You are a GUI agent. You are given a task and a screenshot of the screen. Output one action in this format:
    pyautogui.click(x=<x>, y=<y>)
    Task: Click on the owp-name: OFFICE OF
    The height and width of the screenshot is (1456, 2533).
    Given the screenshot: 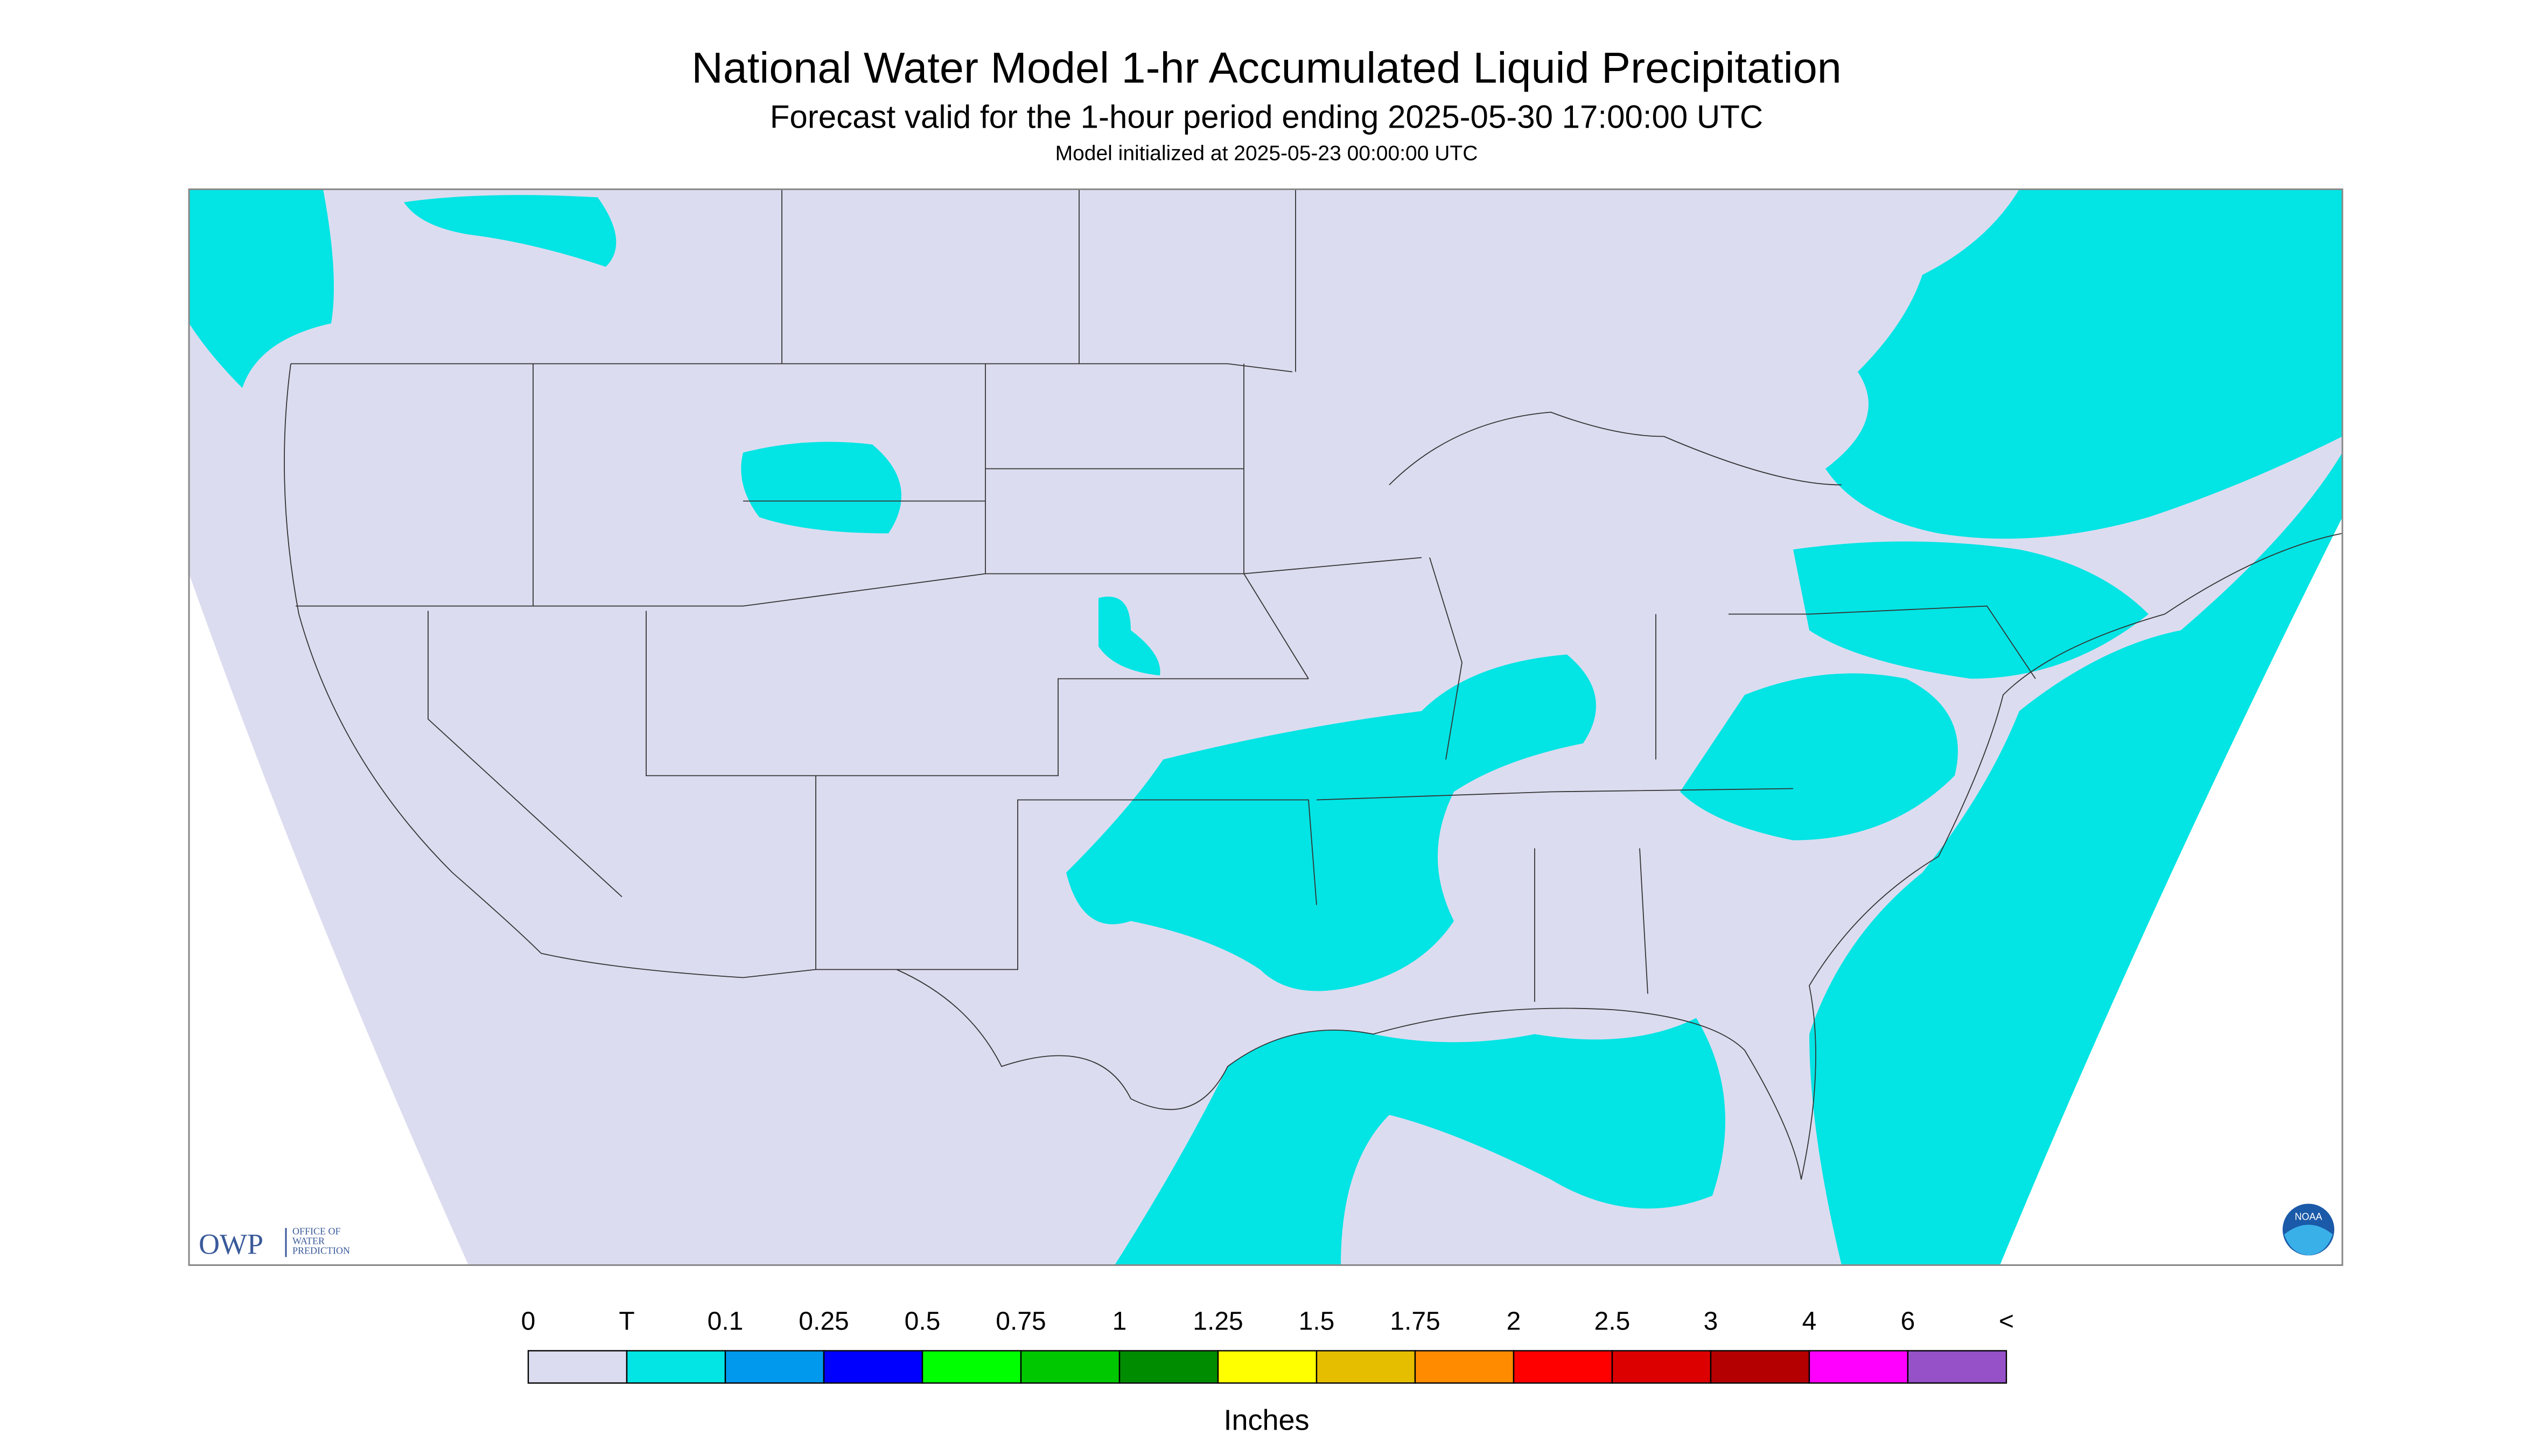 What is the action you would take?
    pyautogui.click(x=316, y=1231)
    